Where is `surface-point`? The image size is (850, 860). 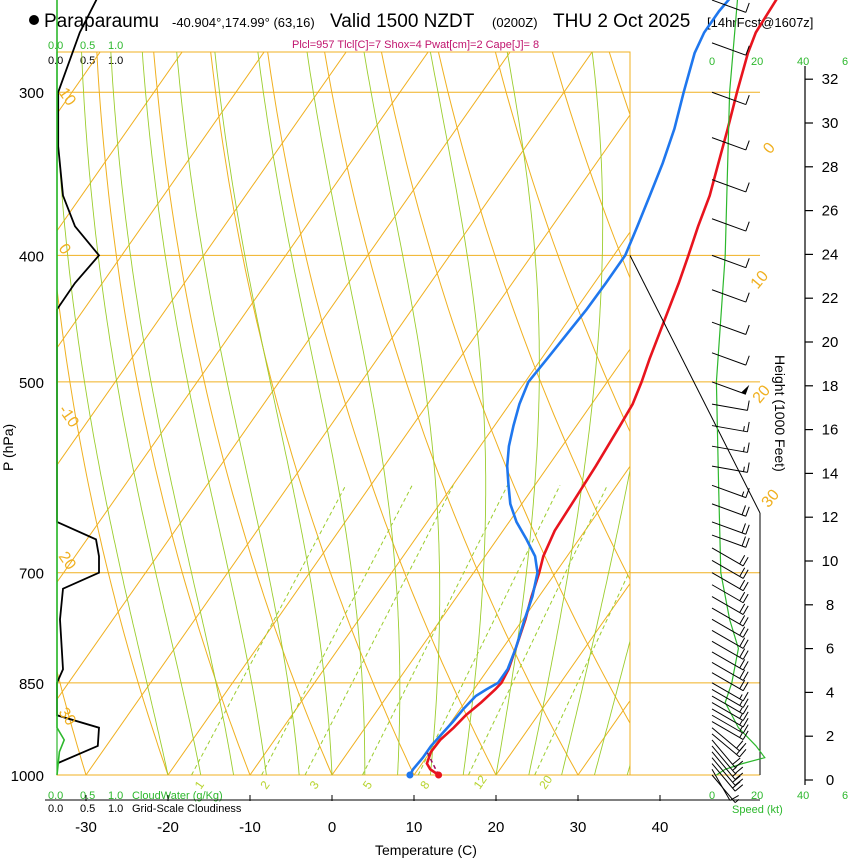
surface-point is located at coordinates (439, 775).